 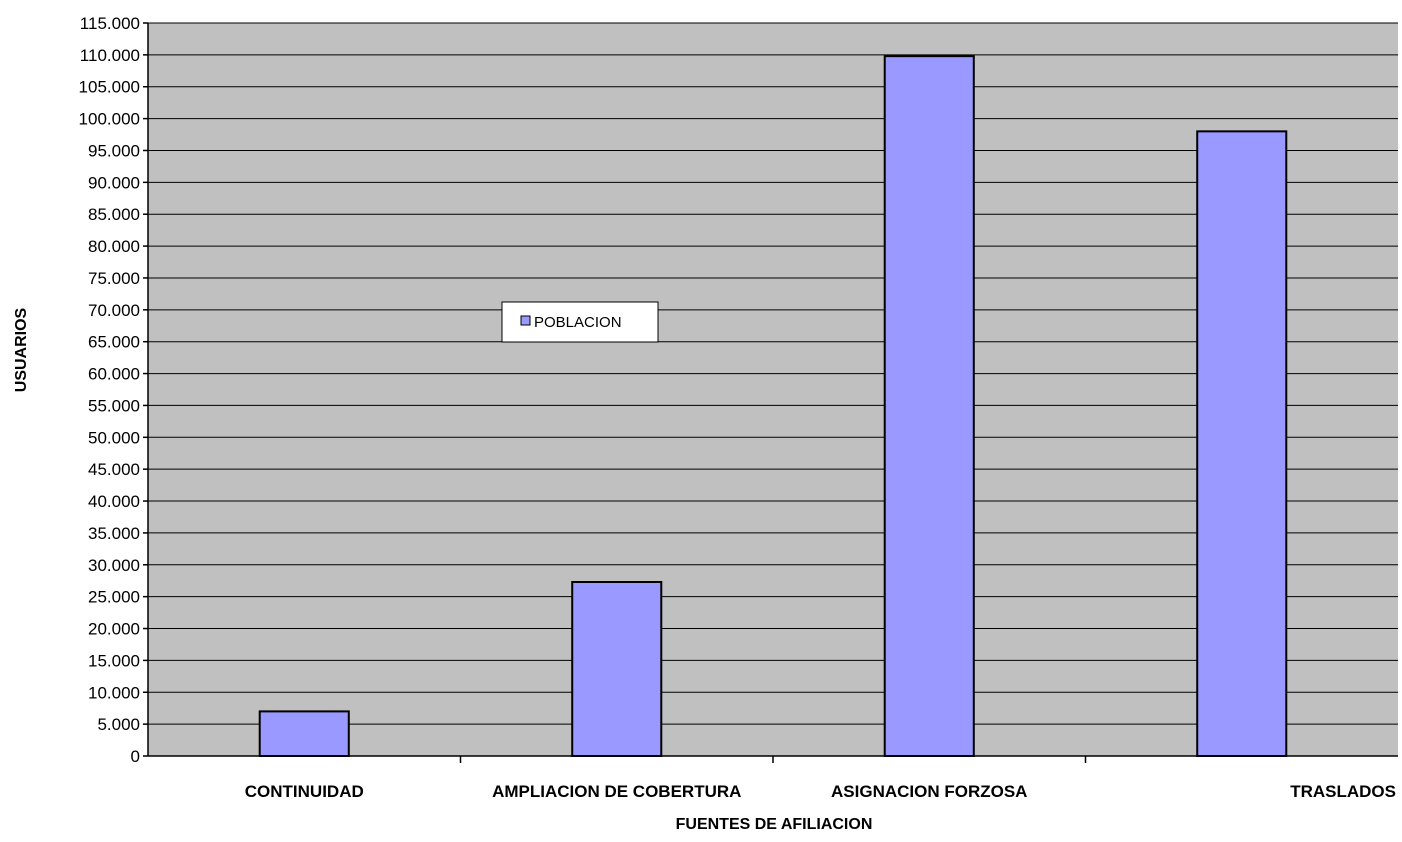 What do you see at coordinates (114, 692) in the screenshot?
I see `y-tick-label: 10.000` at bounding box center [114, 692].